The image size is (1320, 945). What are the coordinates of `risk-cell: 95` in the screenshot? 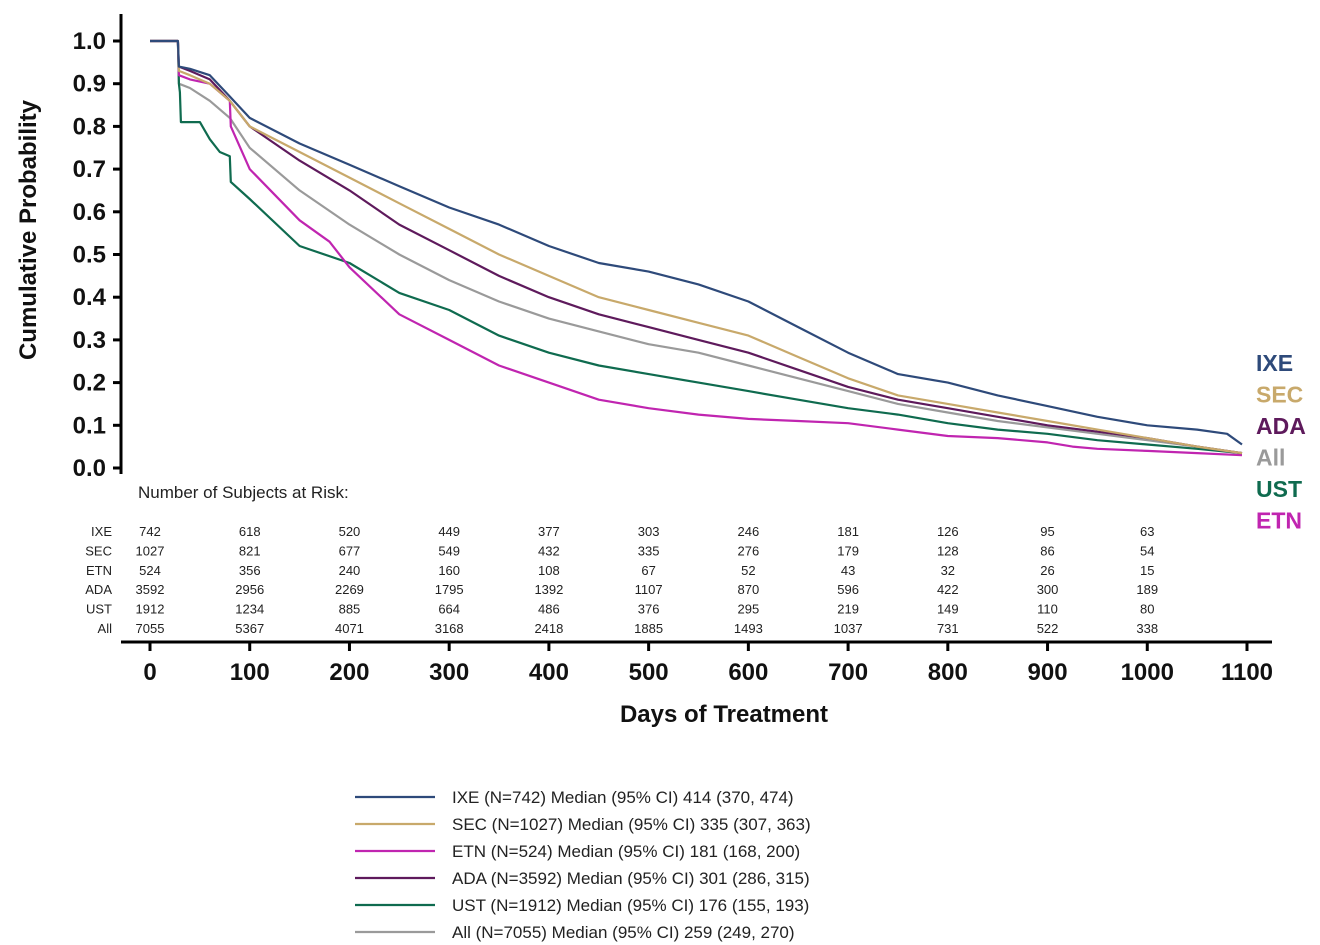 It's located at (1047, 531).